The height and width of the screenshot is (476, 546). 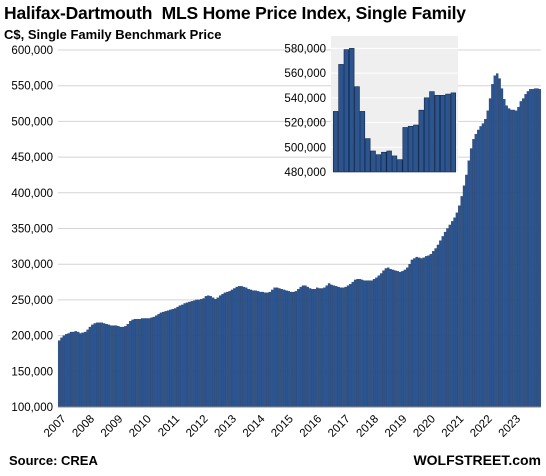 What do you see at coordinates (32, 87) in the screenshot?
I see `y-tick-label: 550,000` at bounding box center [32, 87].